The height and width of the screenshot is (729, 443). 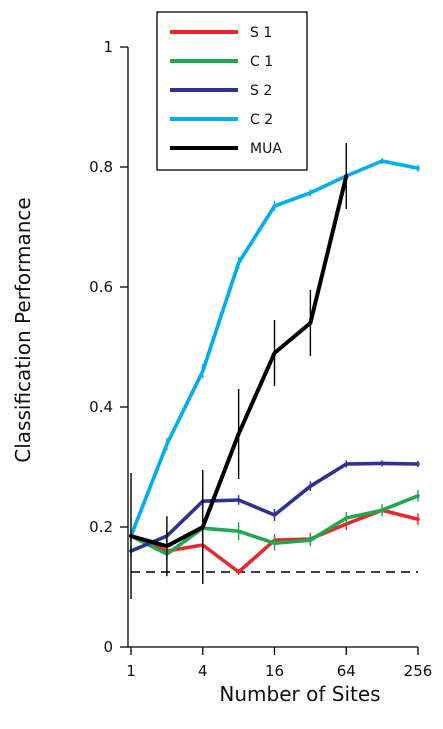 What do you see at coordinates (23, 329) in the screenshot?
I see `y-axis-title: Classification Performance` at bounding box center [23, 329].